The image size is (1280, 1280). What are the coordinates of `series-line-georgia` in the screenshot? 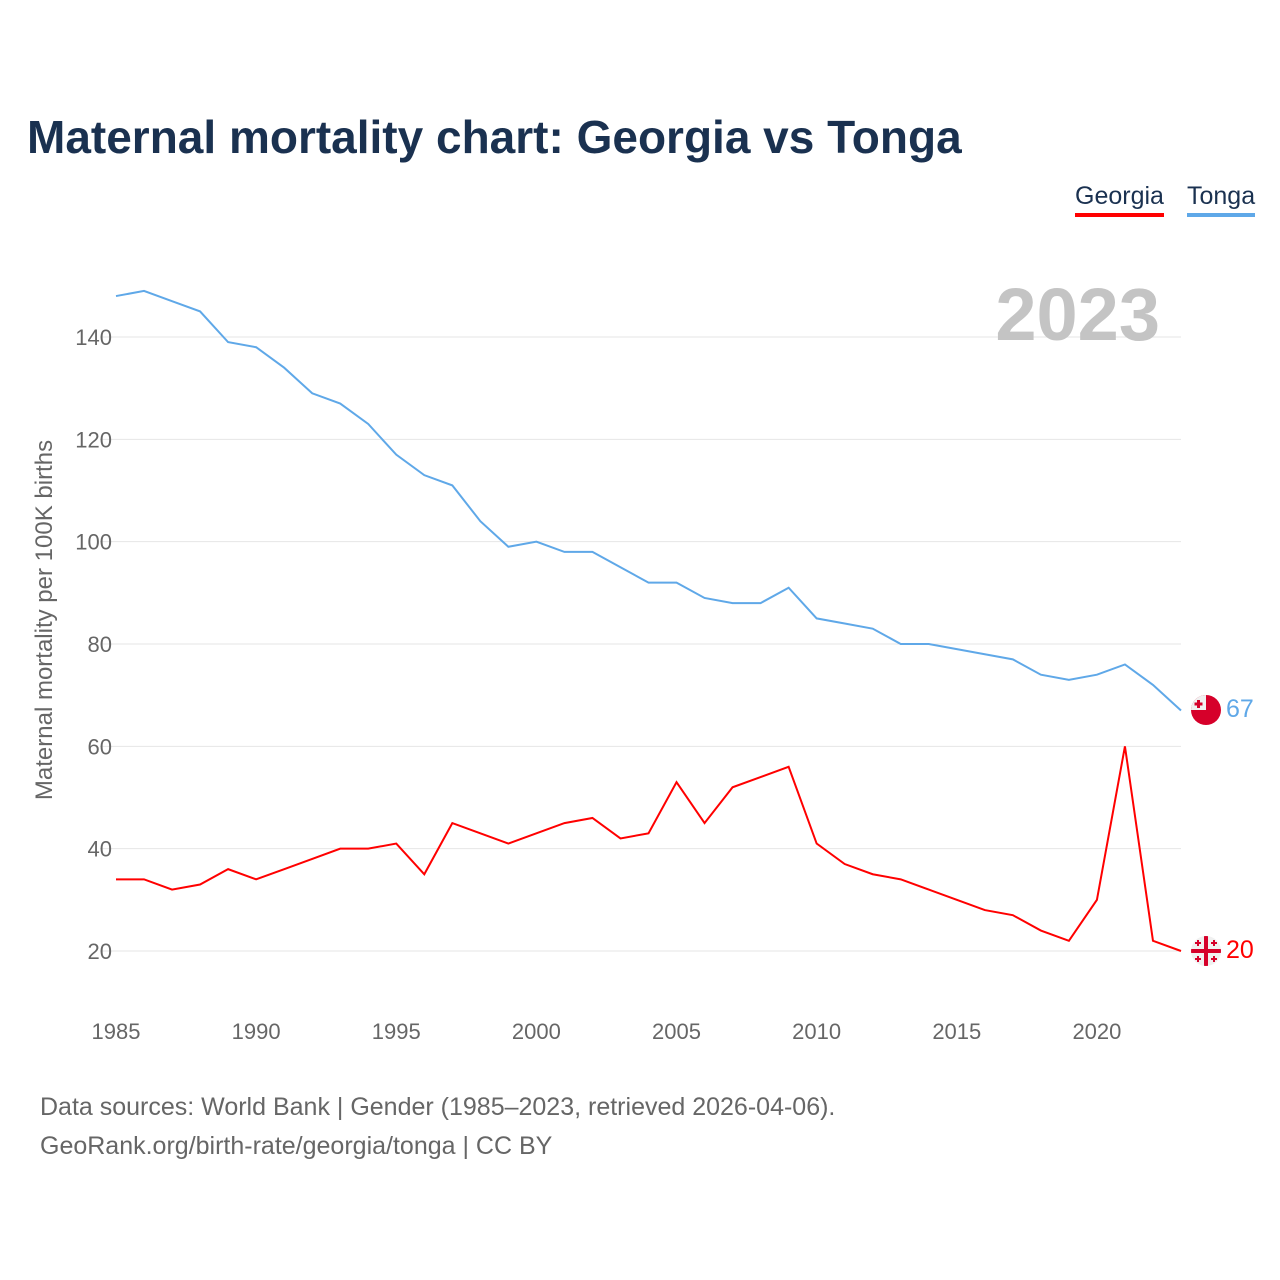 It's located at (649, 849).